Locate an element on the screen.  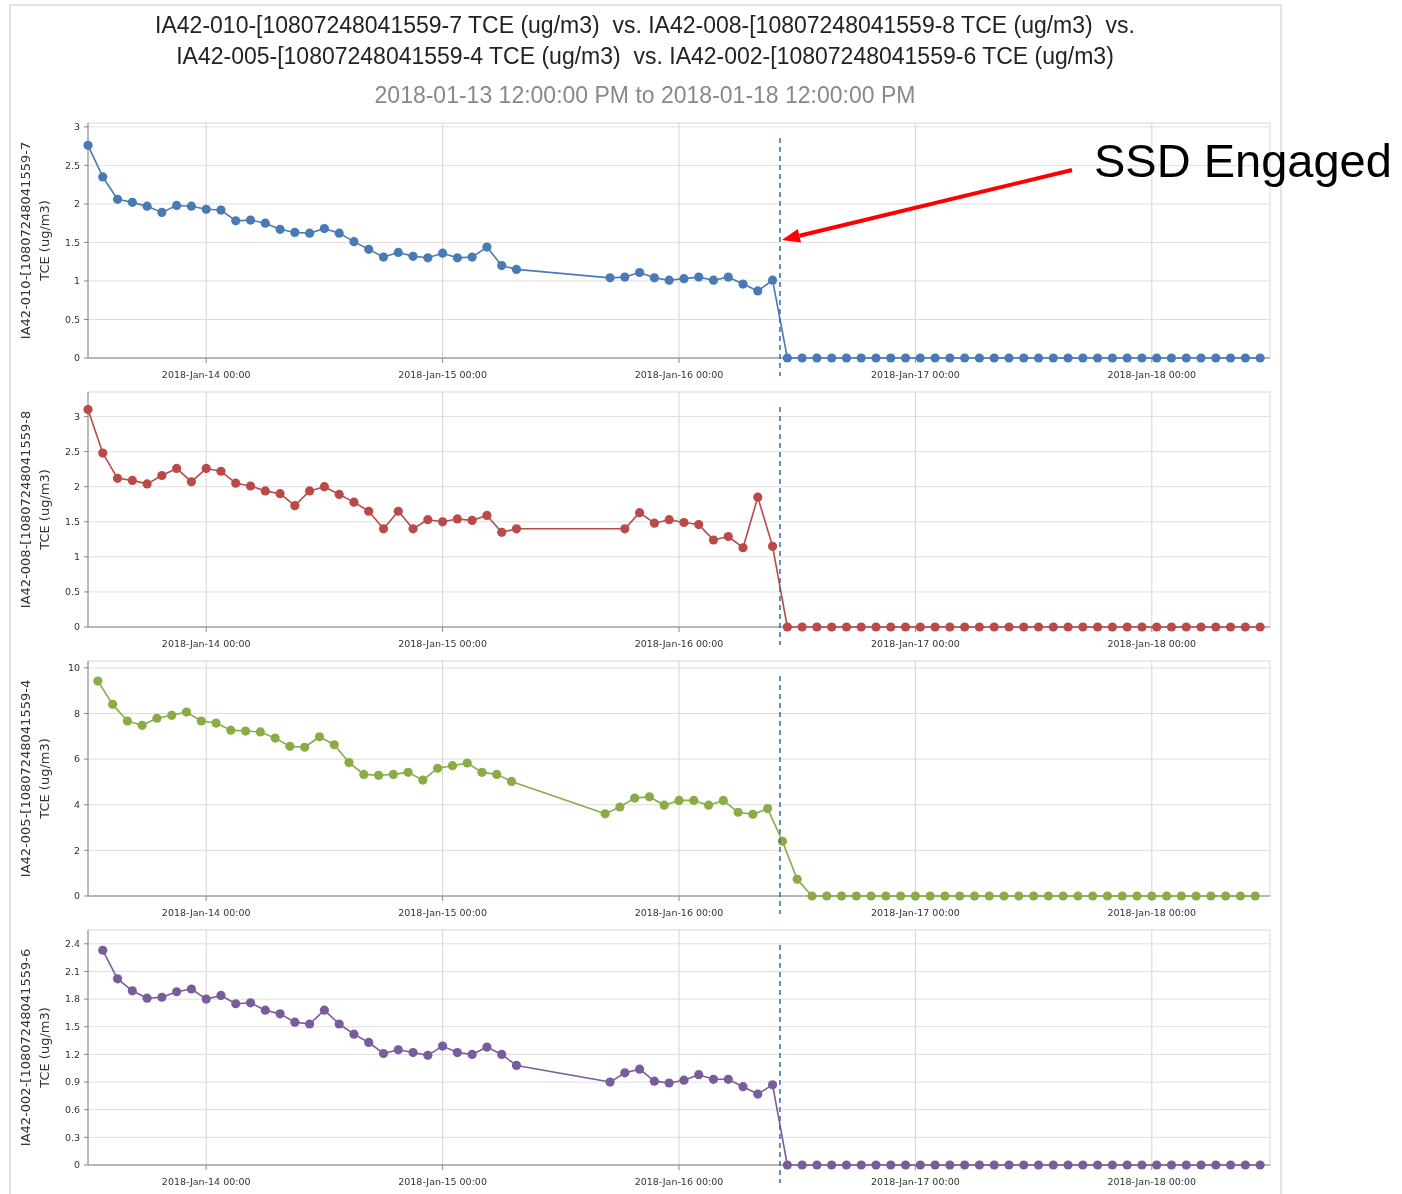
y-tick-label: 6 is located at coordinates (76, 759).